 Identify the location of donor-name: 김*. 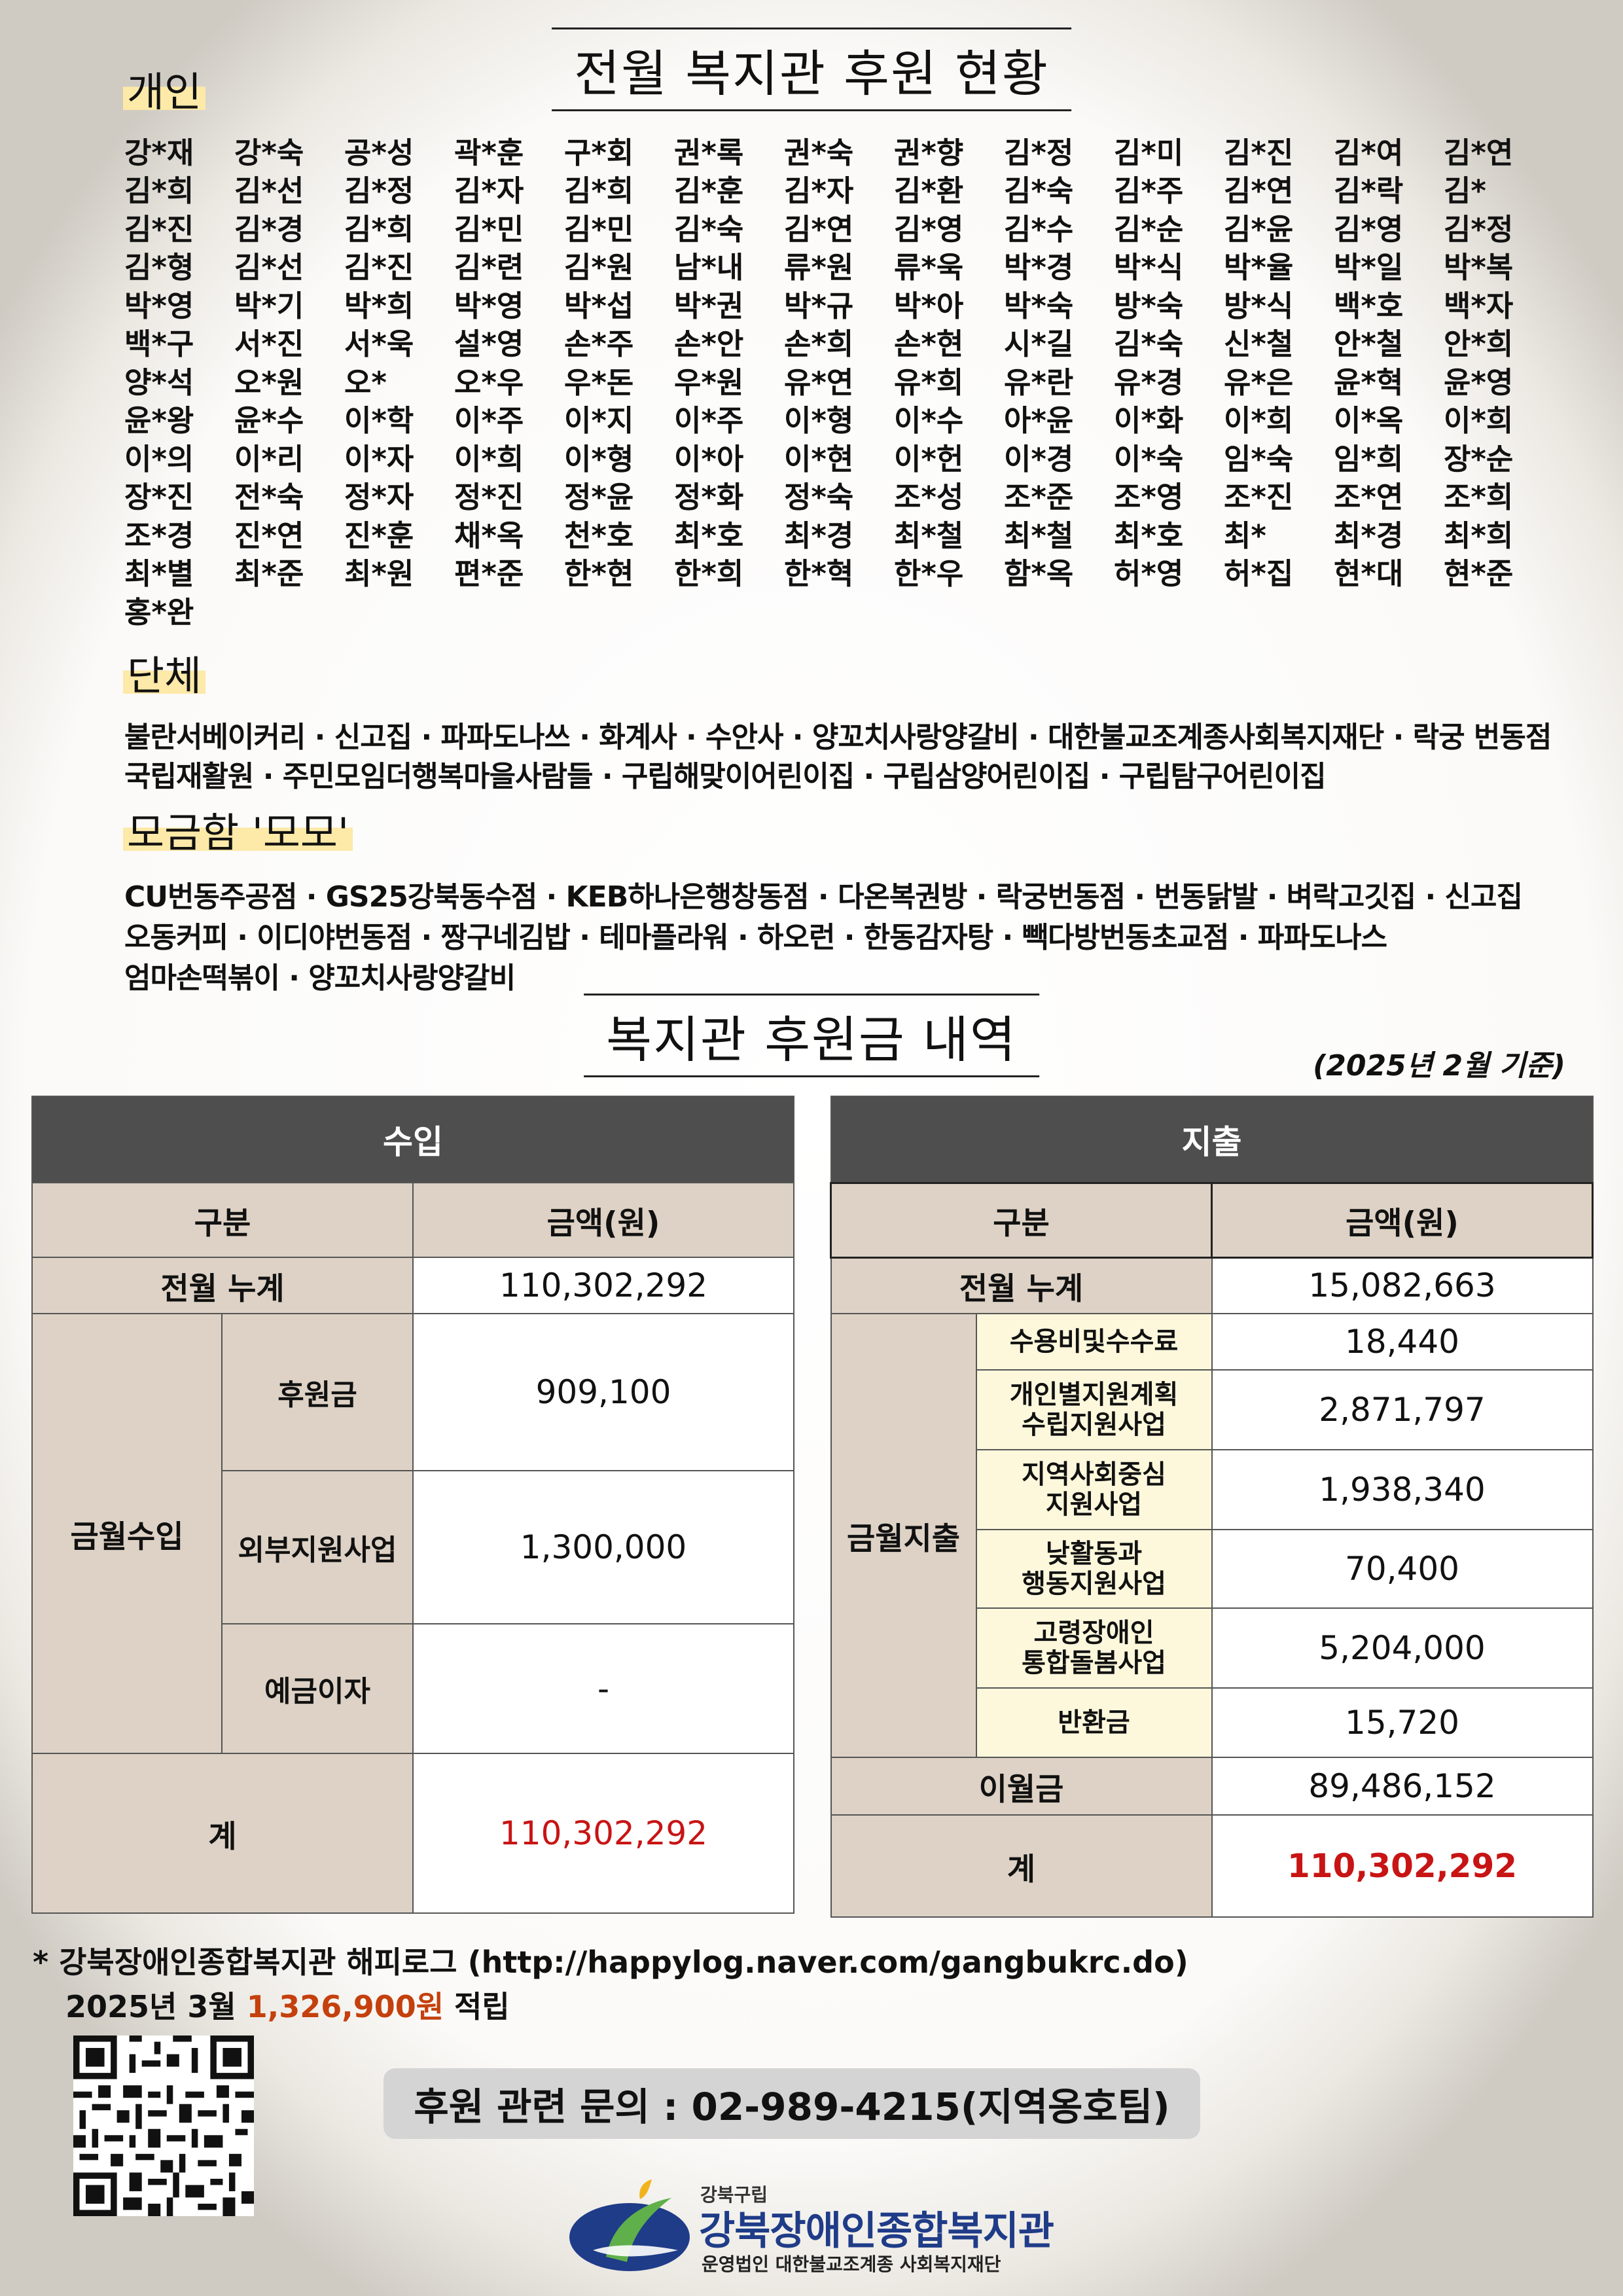
(1465, 191).